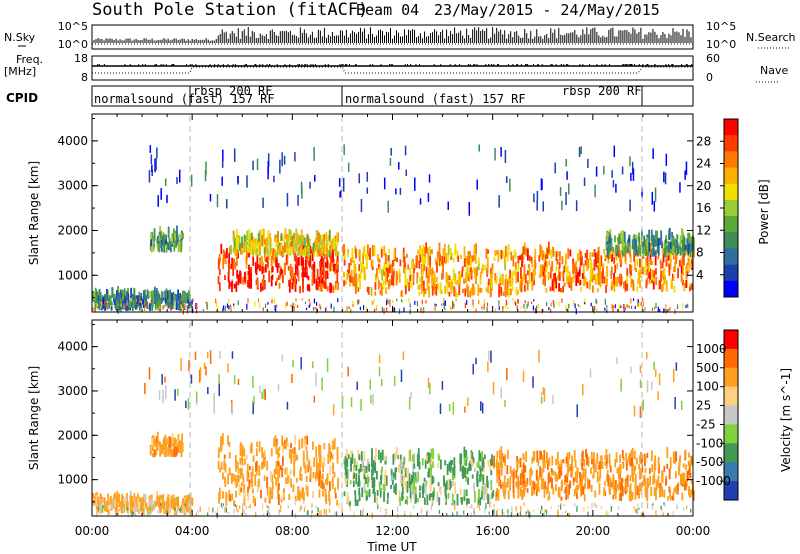 The image size is (800, 554). What do you see at coordinates (391, 547) in the screenshot?
I see `time-axis-label: Time UT` at bounding box center [391, 547].